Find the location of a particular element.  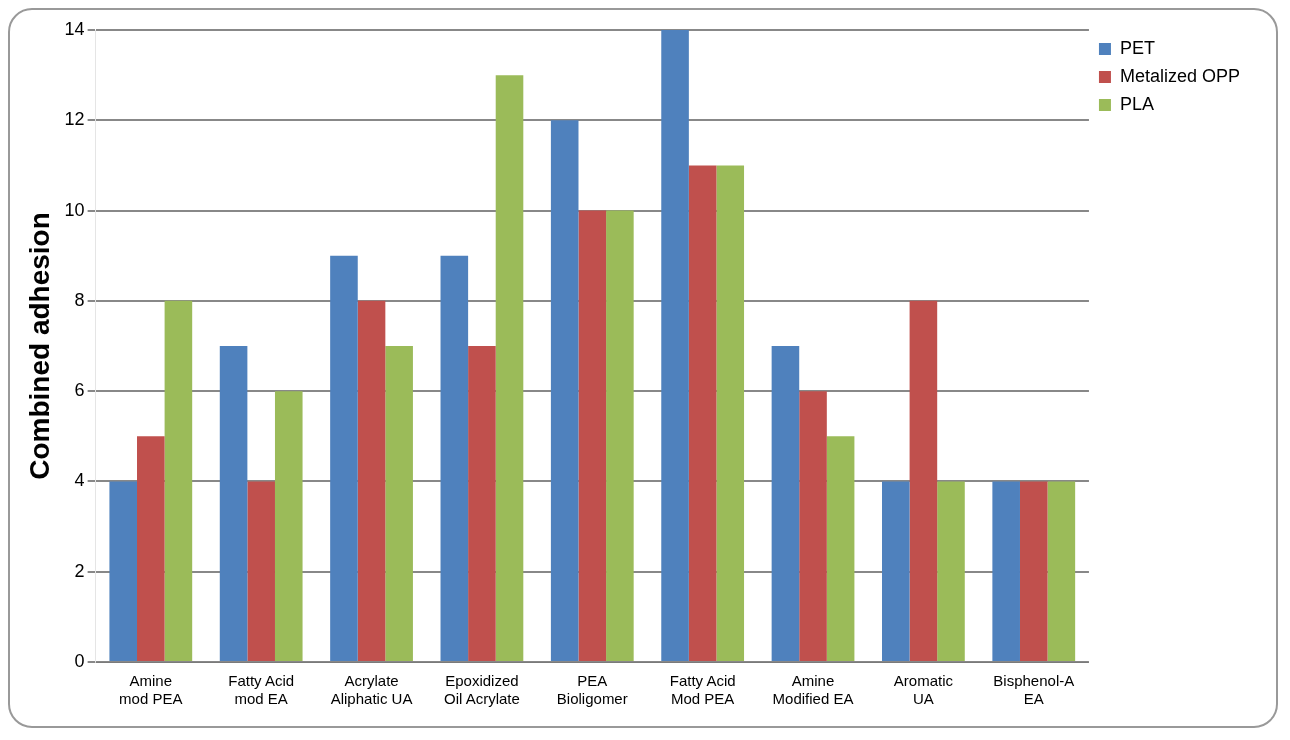

x-tick-label: Fatty Acid mod EA is located at coordinates (261, 690).